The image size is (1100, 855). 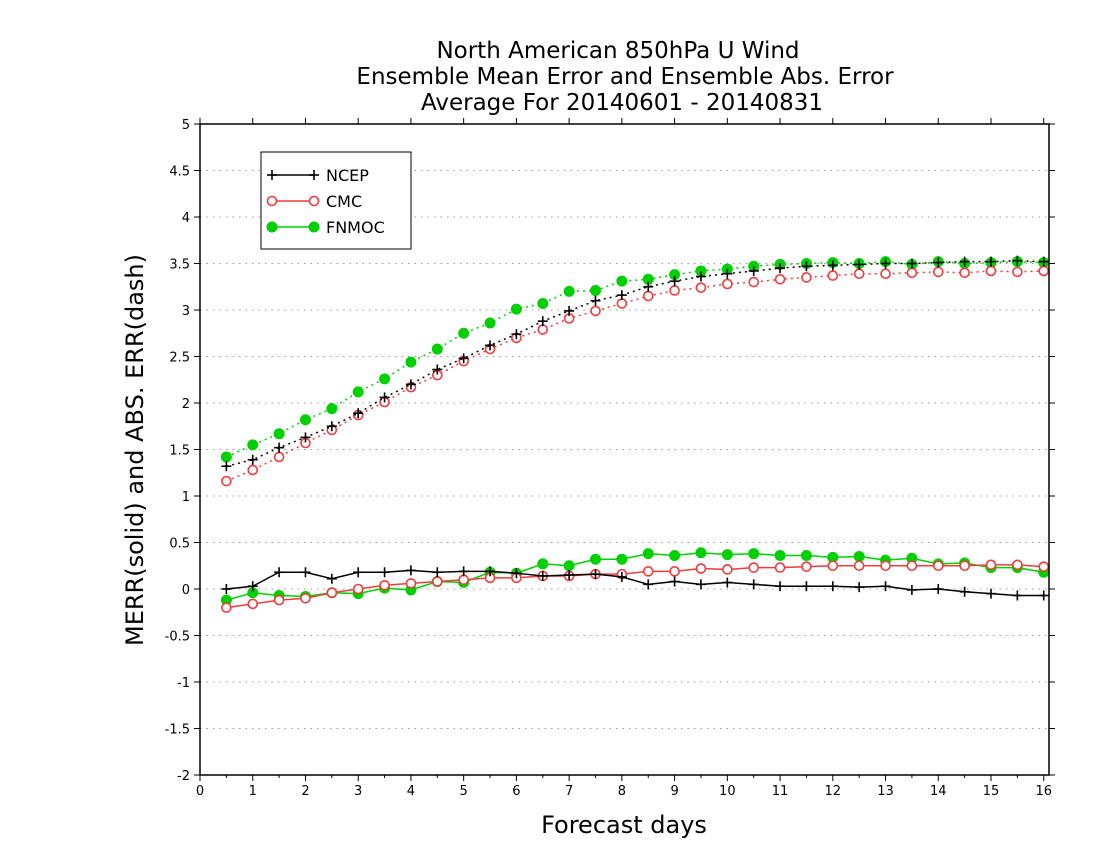 What do you see at coordinates (624, 825) in the screenshot?
I see `x-axis-label: Forecast days` at bounding box center [624, 825].